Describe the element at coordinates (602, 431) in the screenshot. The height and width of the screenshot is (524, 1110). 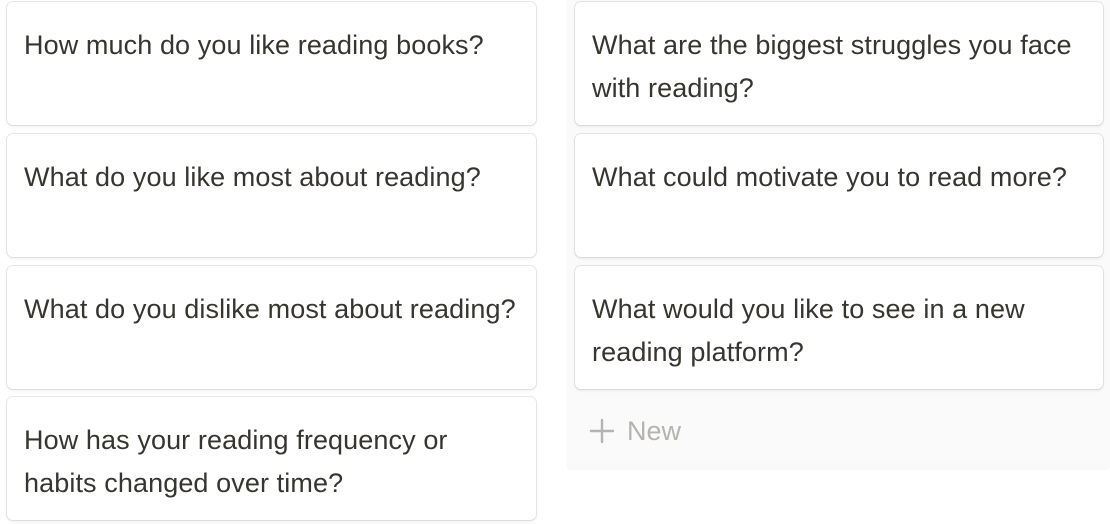
I see `plus-icon` at that location.